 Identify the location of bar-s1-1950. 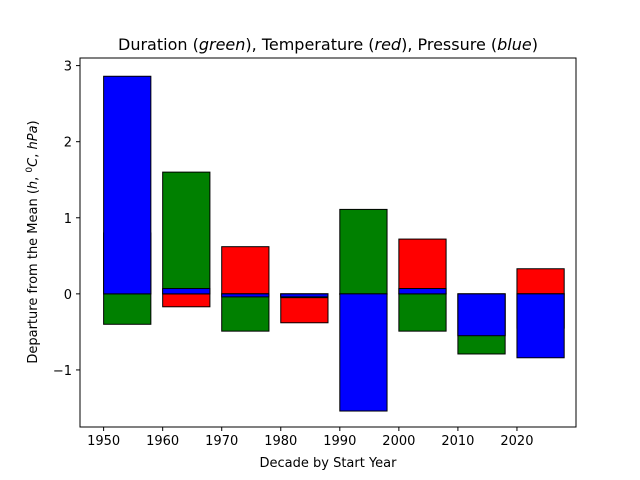
(127, 309).